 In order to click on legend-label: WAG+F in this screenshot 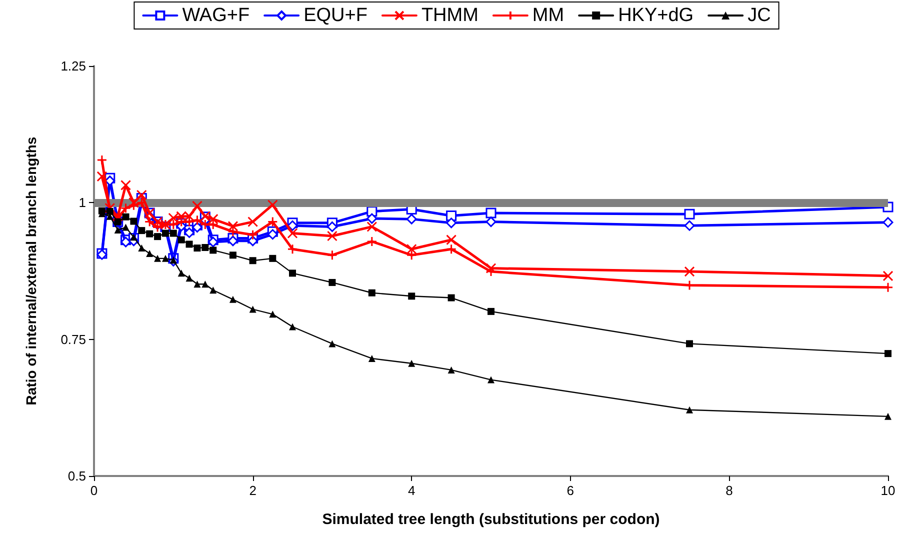, I will do `click(216, 15)`.